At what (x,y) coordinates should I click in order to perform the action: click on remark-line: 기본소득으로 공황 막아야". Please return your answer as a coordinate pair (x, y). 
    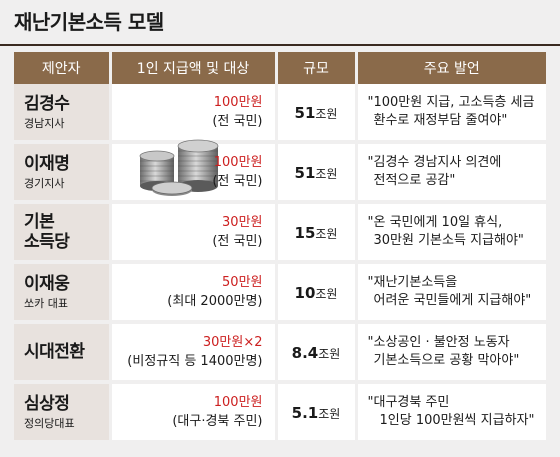
    Looking at the image, I should click on (446, 360).